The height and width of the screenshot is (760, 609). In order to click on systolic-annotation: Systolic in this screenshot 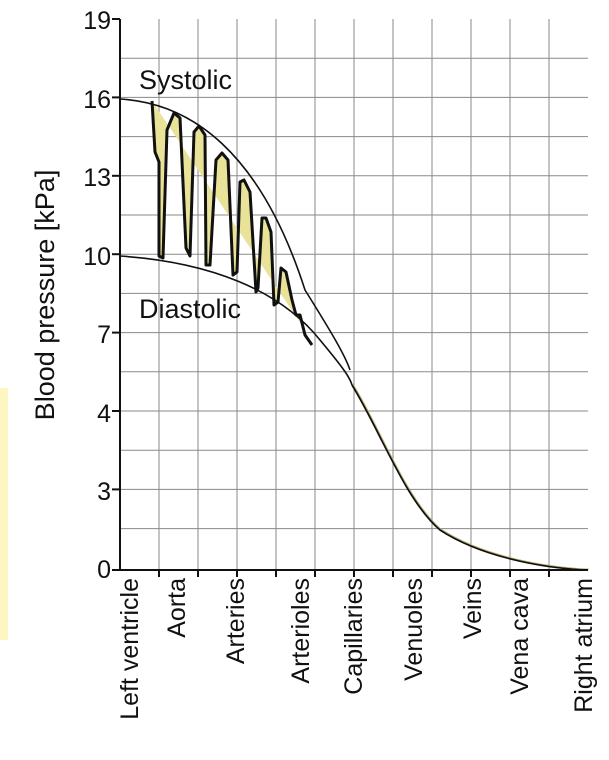, I will do `click(185, 80)`.